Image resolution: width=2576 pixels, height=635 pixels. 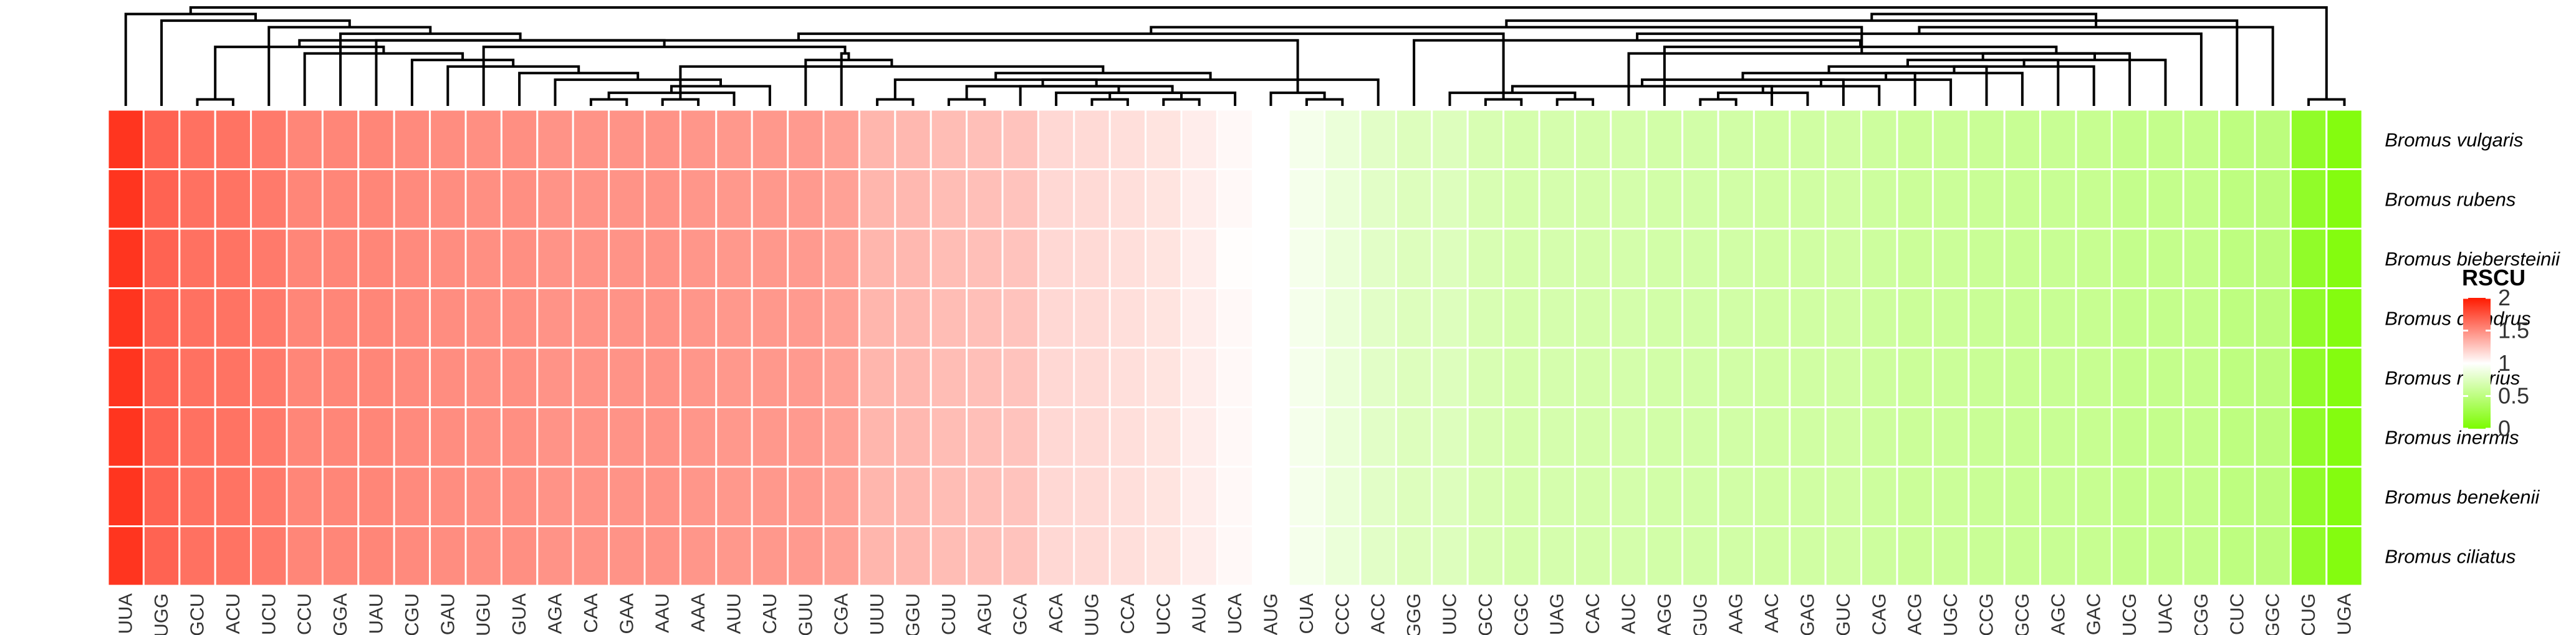 What do you see at coordinates (2236, 614) in the screenshot?
I see `column-label: CUC` at bounding box center [2236, 614].